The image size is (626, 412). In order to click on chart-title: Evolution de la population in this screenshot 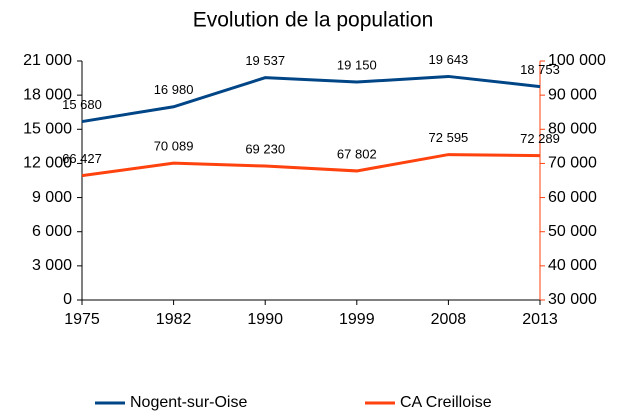, I will do `click(313, 20)`.